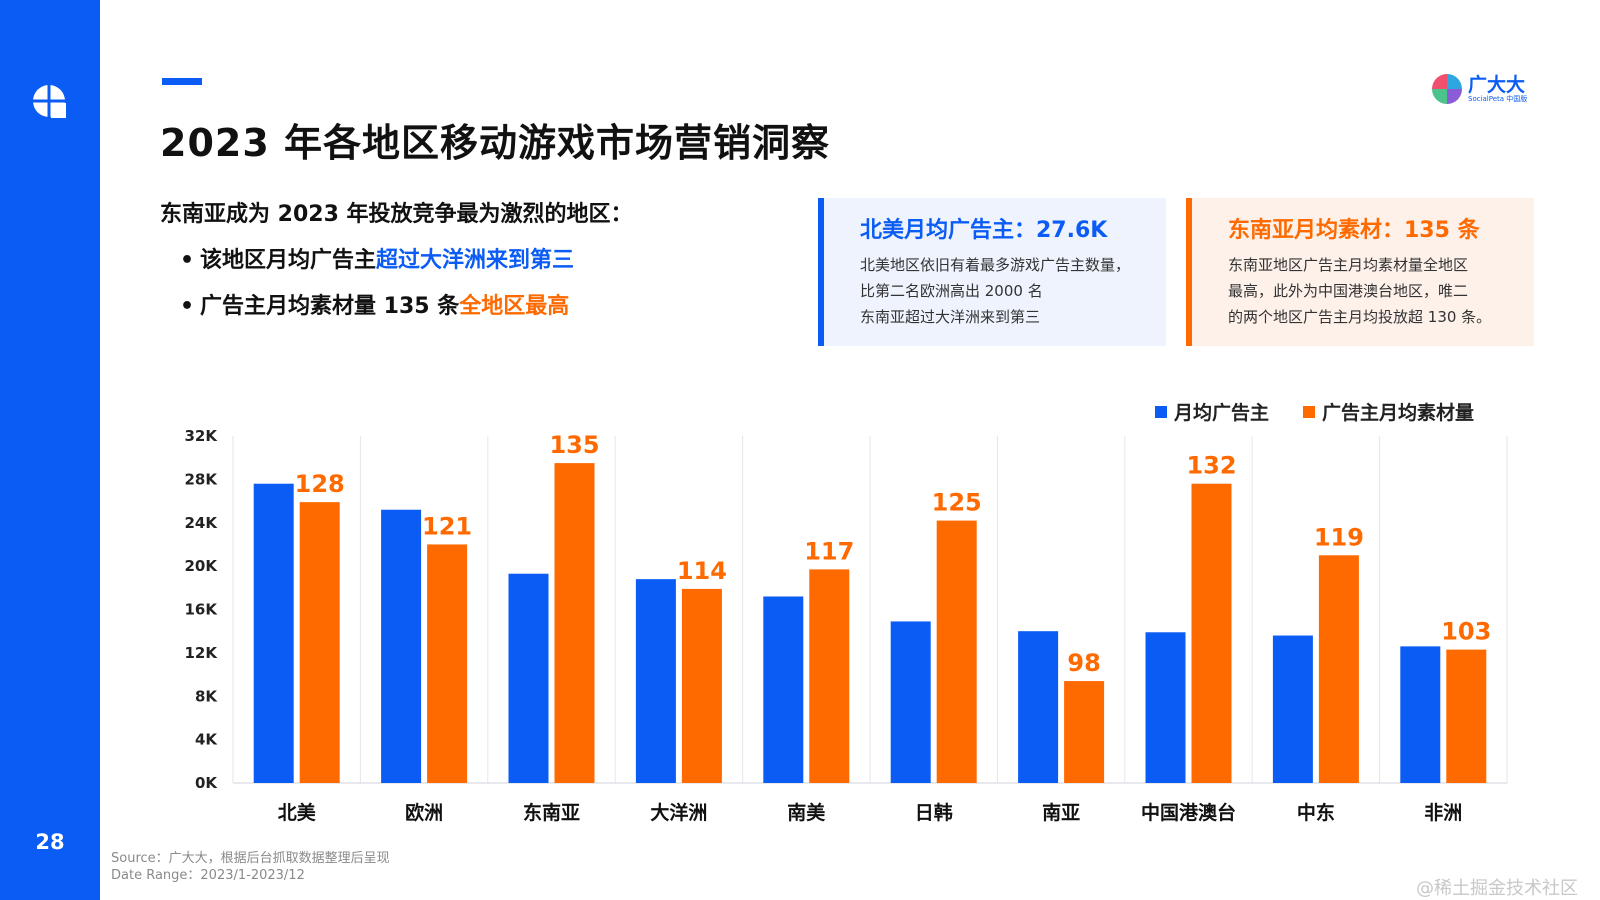 This screenshot has width=1600, height=900. Describe the element at coordinates (1348, 265) in the screenshot. I see `card-right-line: 东南亚地区广告主月均素材量全地区` at that location.